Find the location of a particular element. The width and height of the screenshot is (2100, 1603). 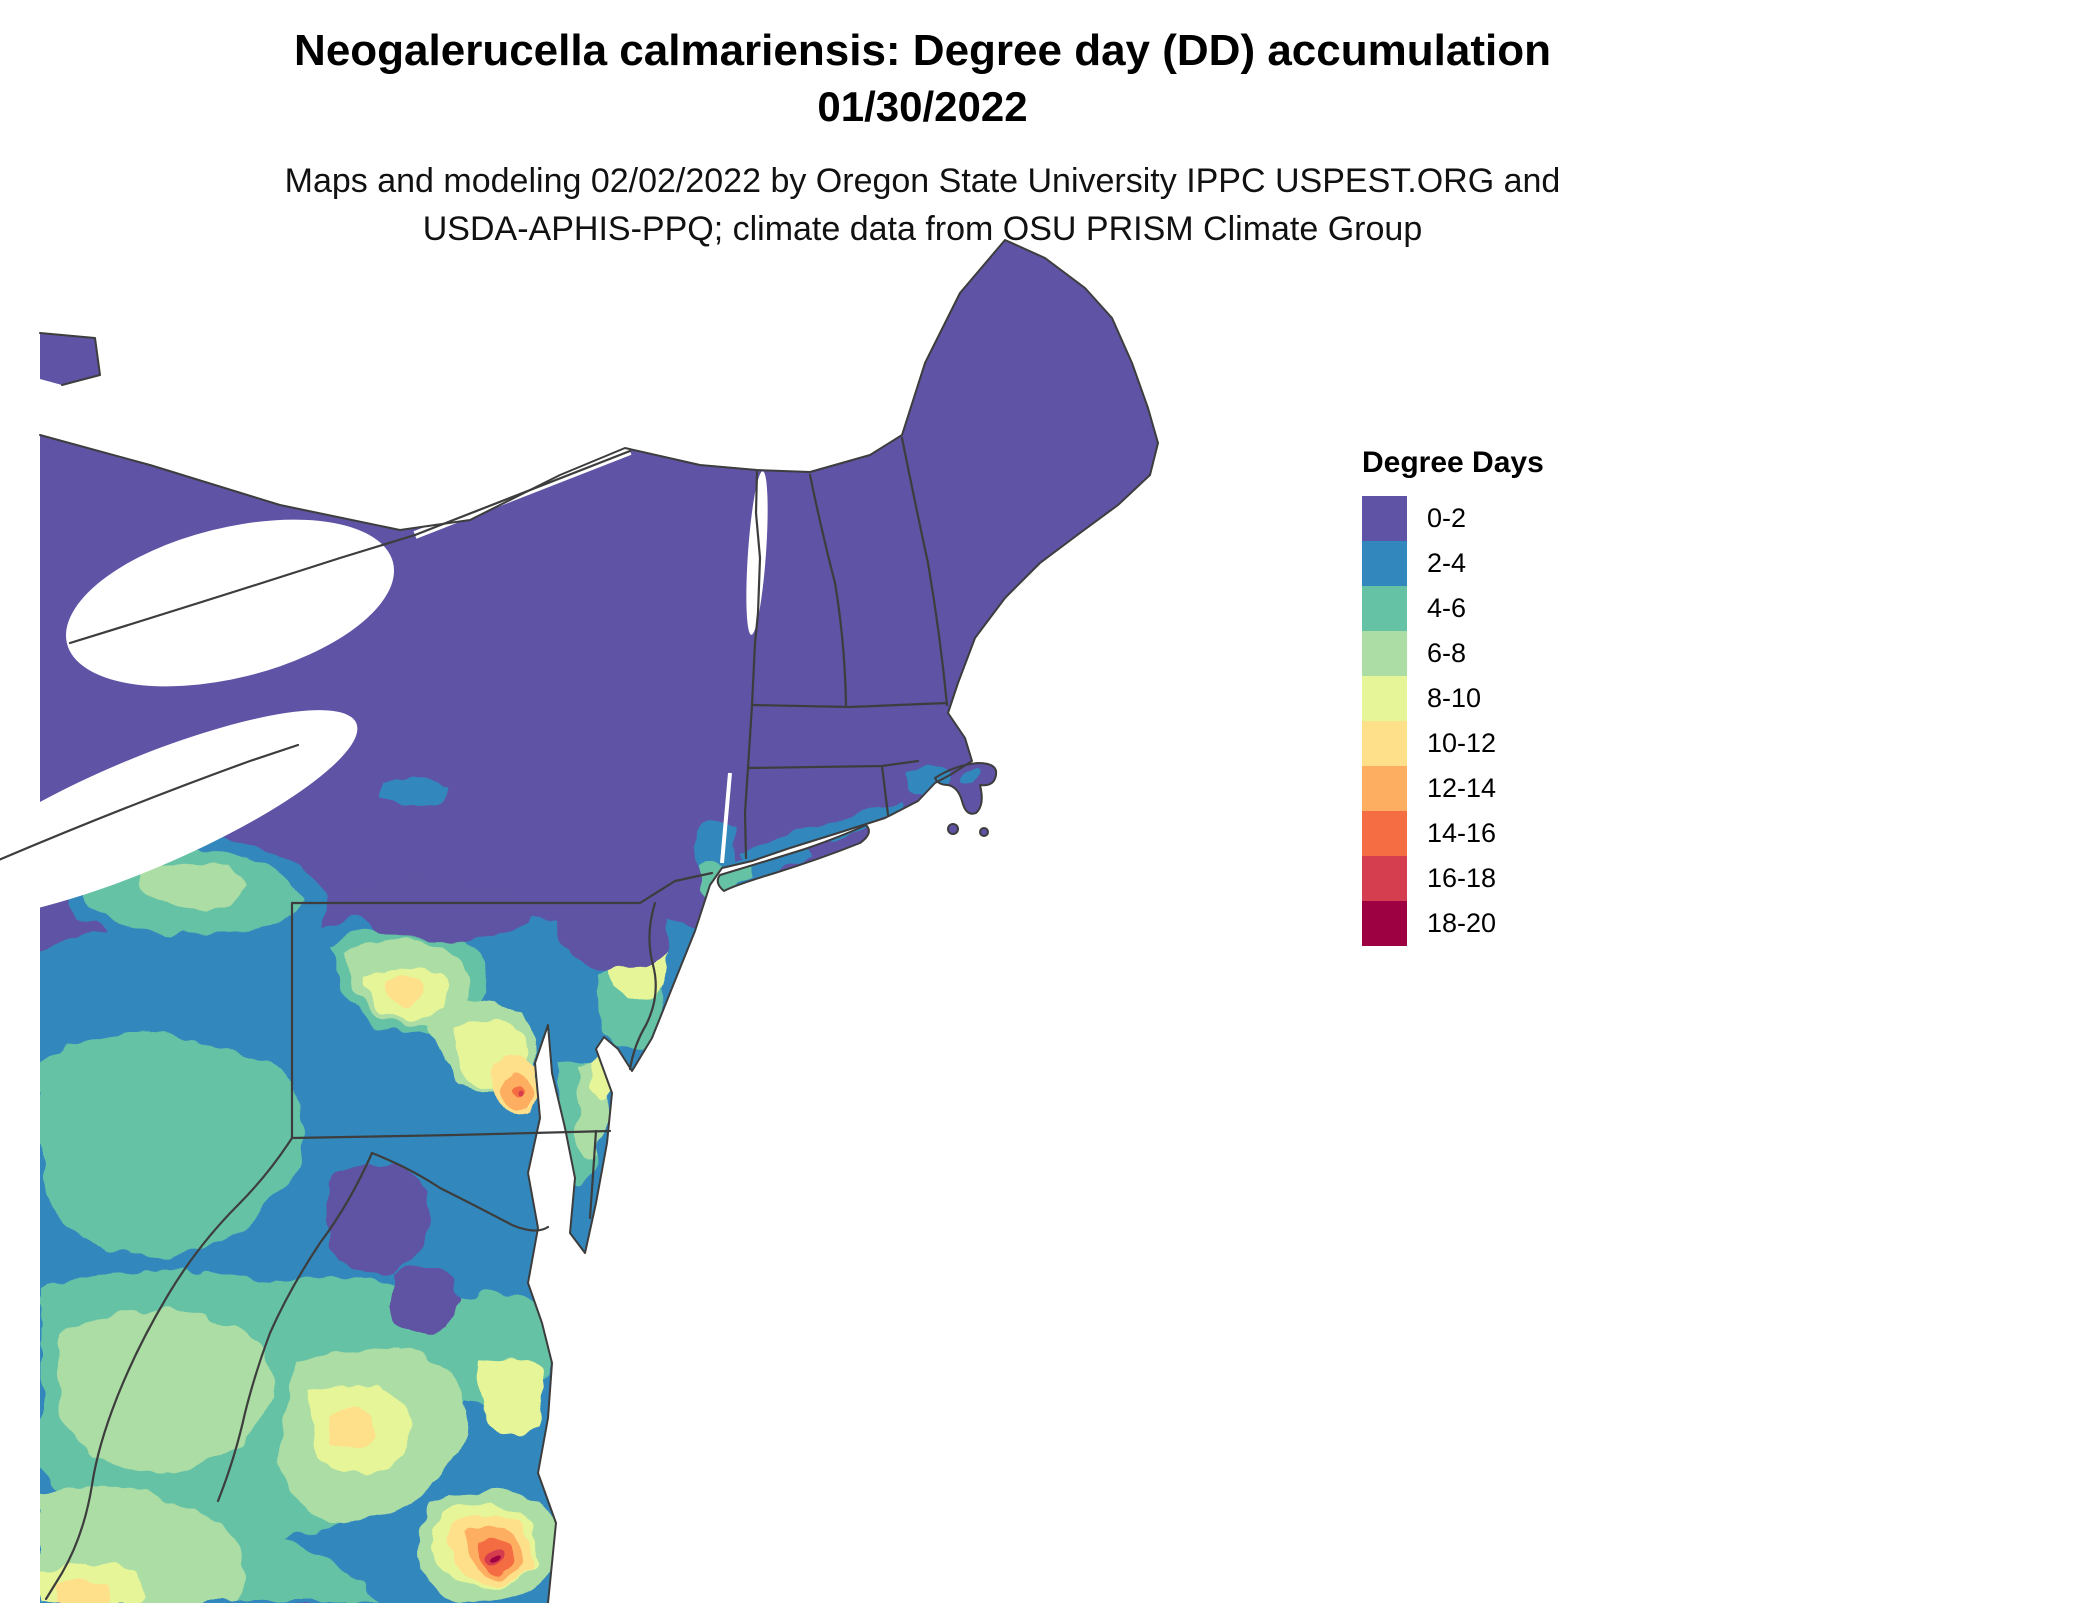

legend-label: 8-10 is located at coordinates (1454, 698).